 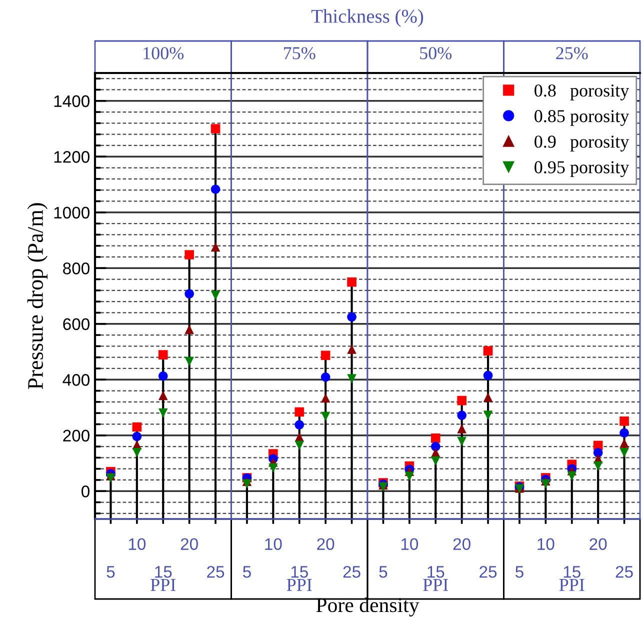 What do you see at coordinates (367, 18) in the screenshot?
I see `text: Thickness (%)` at bounding box center [367, 18].